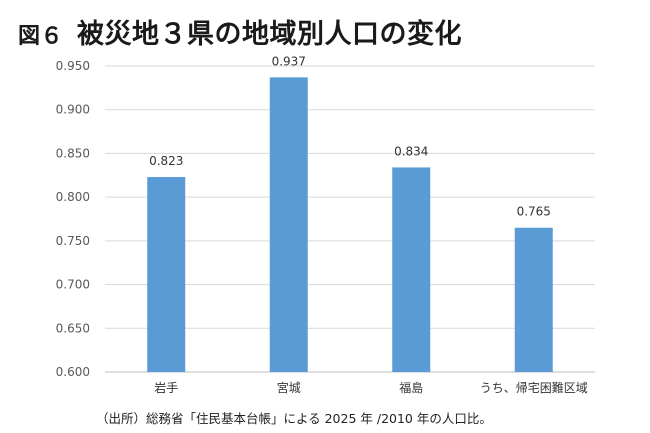  I want to click on x-category-label: 宮城, so click(289, 387).